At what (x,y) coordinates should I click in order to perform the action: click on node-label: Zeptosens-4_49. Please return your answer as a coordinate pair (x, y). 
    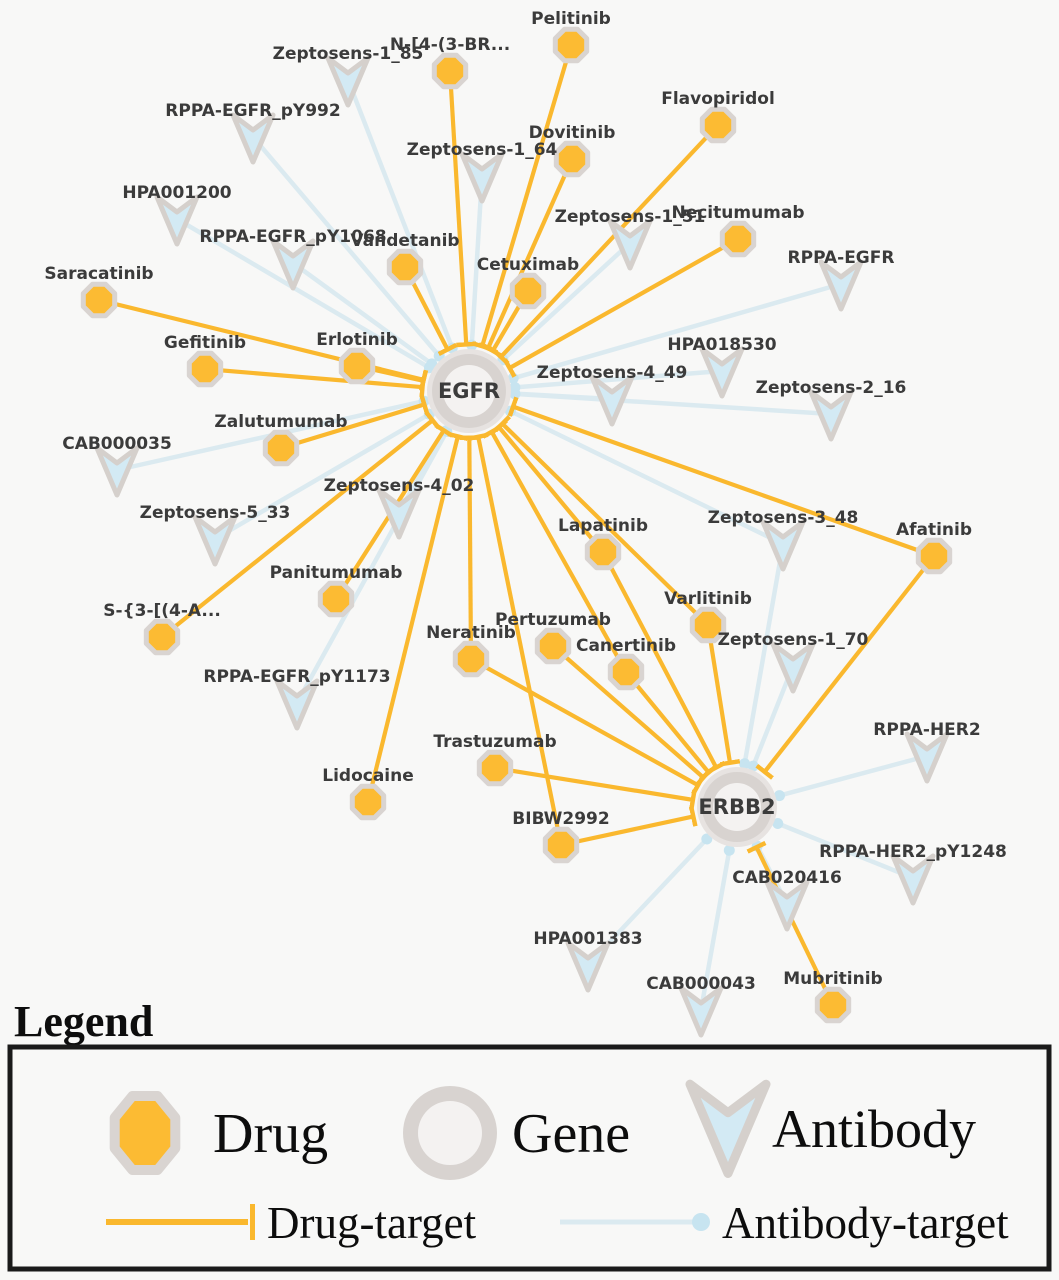
    Looking at the image, I should click on (612, 373).